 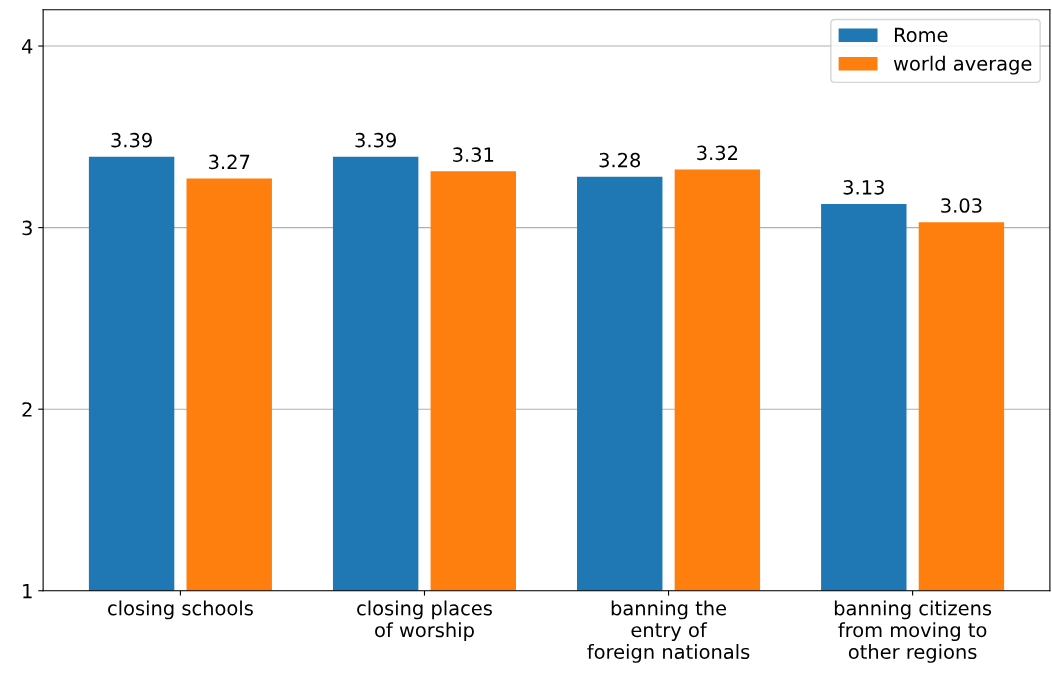 I want to click on y-tick-label: 3, so click(x=27, y=228).